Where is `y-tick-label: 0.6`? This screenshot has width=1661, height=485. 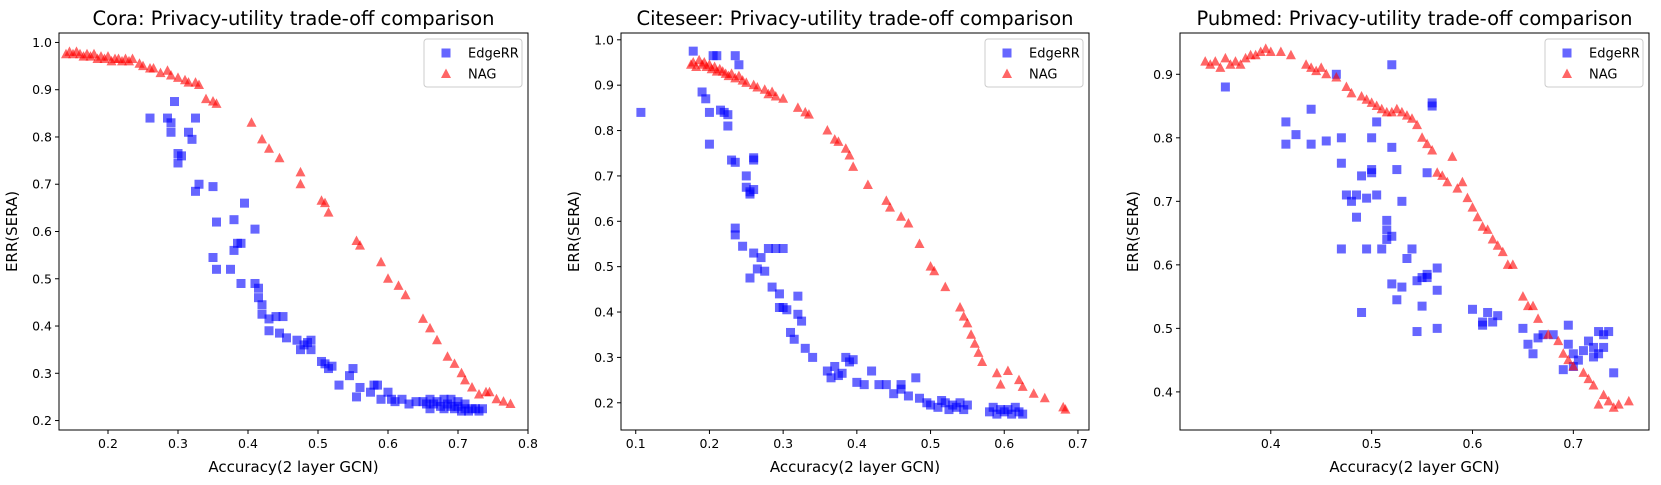
y-tick-label: 0.6 is located at coordinates (42, 231).